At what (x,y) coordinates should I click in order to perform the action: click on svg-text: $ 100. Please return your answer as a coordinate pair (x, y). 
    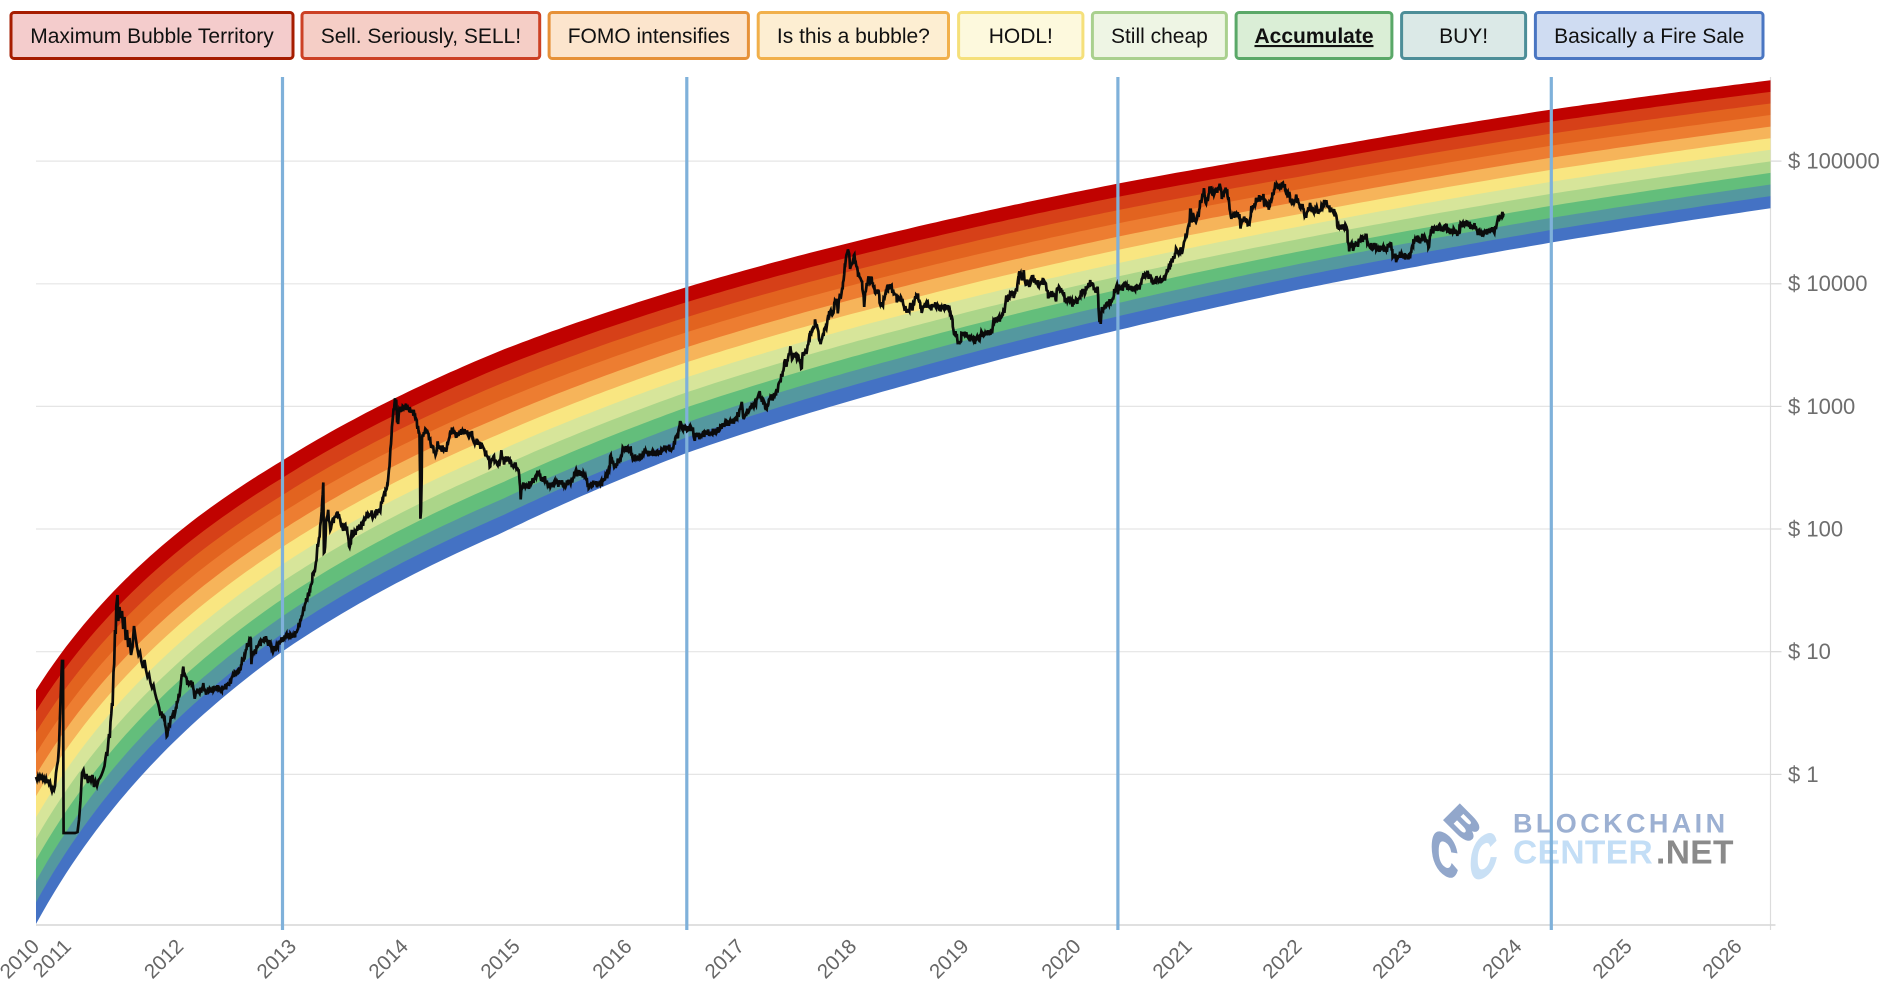
    Looking at the image, I should click on (1815, 529).